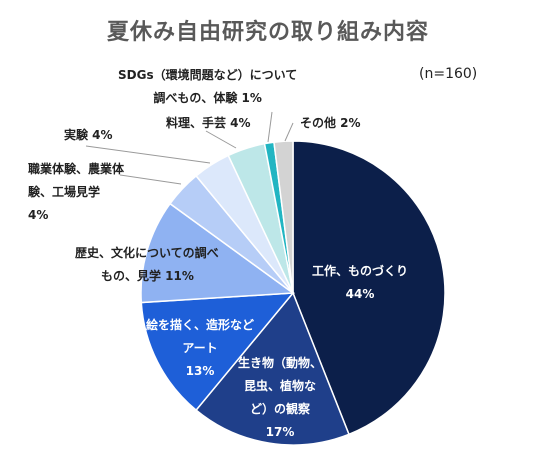  Describe the element at coordinates (147, 264) in the screenshot. I see `slice-label-history: 歴史、文化についての調べ もの、見学 11%` at that location.